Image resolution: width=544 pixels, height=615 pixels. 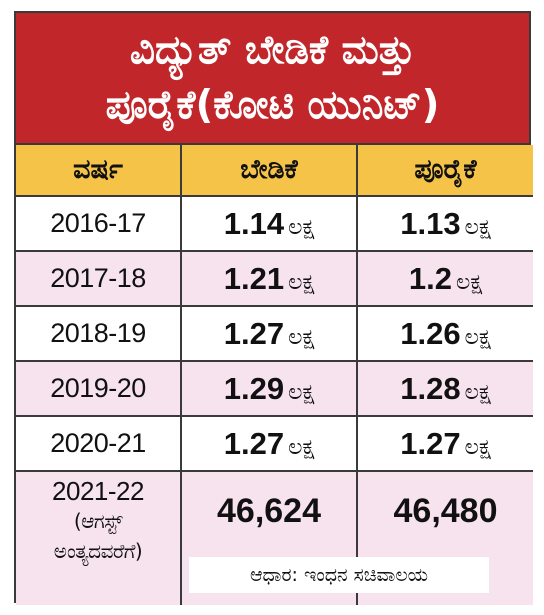 What do you see at coordinates (339, 575) in the screenshot?
I see `source-note: ಆಧಾರ: ಇಂಧನ ಸಚಿವಾಲಯ` at bounding box center [339, 575].